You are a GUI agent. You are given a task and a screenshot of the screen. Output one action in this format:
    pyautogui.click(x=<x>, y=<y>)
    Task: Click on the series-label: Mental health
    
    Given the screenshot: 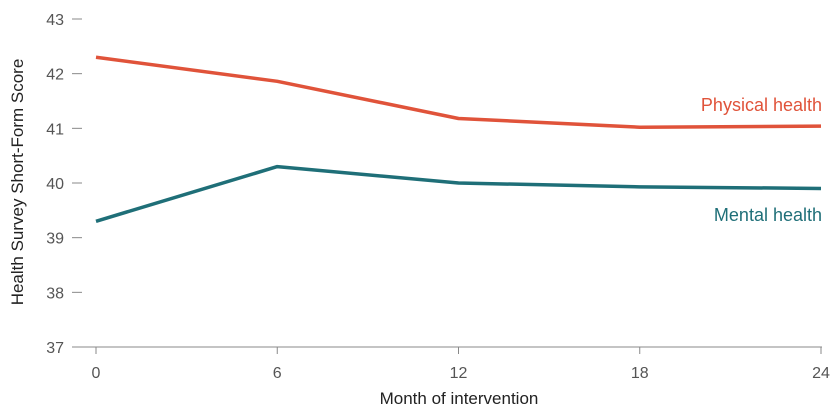 What is the action you would take?
    pyautogui.click(x=768, y=215)
    